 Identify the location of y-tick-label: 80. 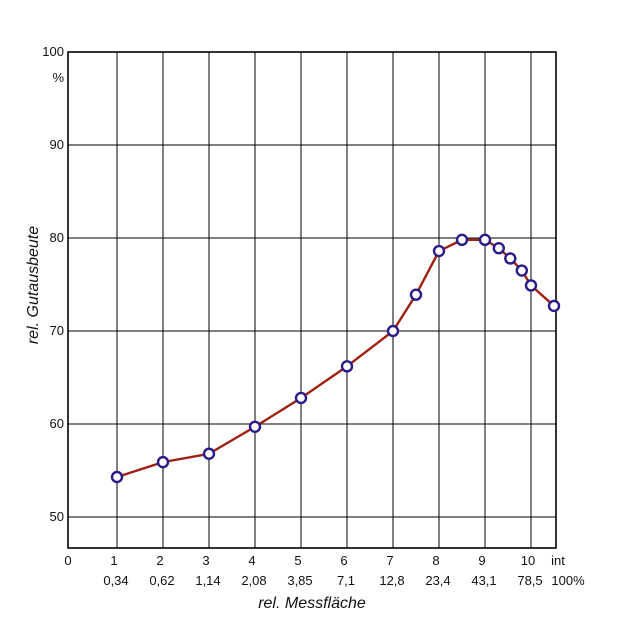
(57, 237).